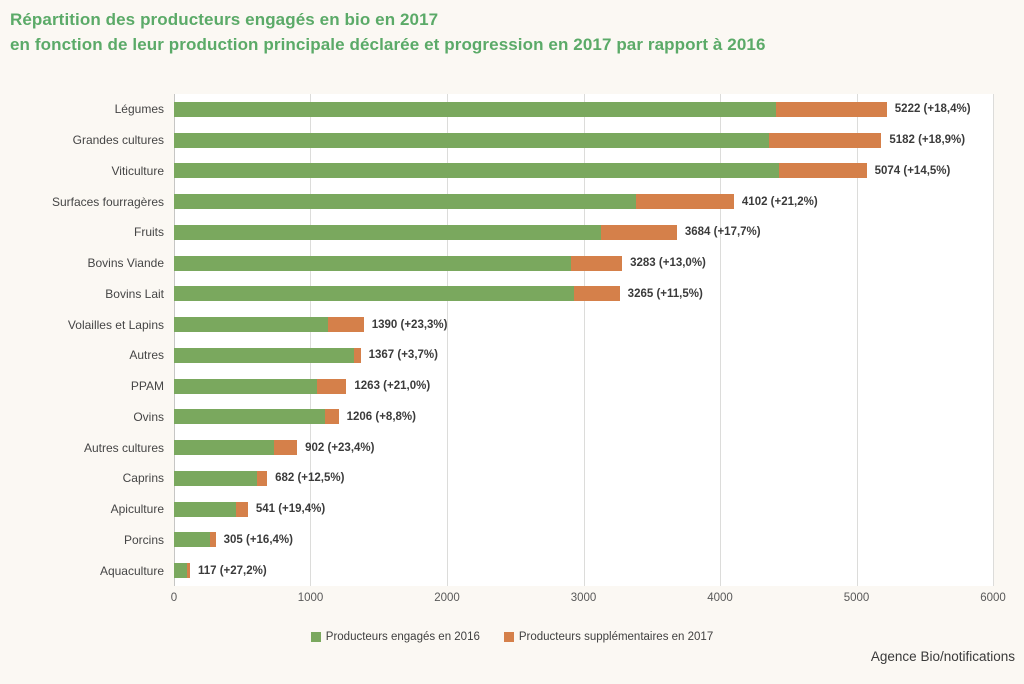 The height and width of the screenshot is (684, 1024). Describe the element at coordinates (134, 293) in the screenshot. I see `category-label: Bovins Lait` at that location.